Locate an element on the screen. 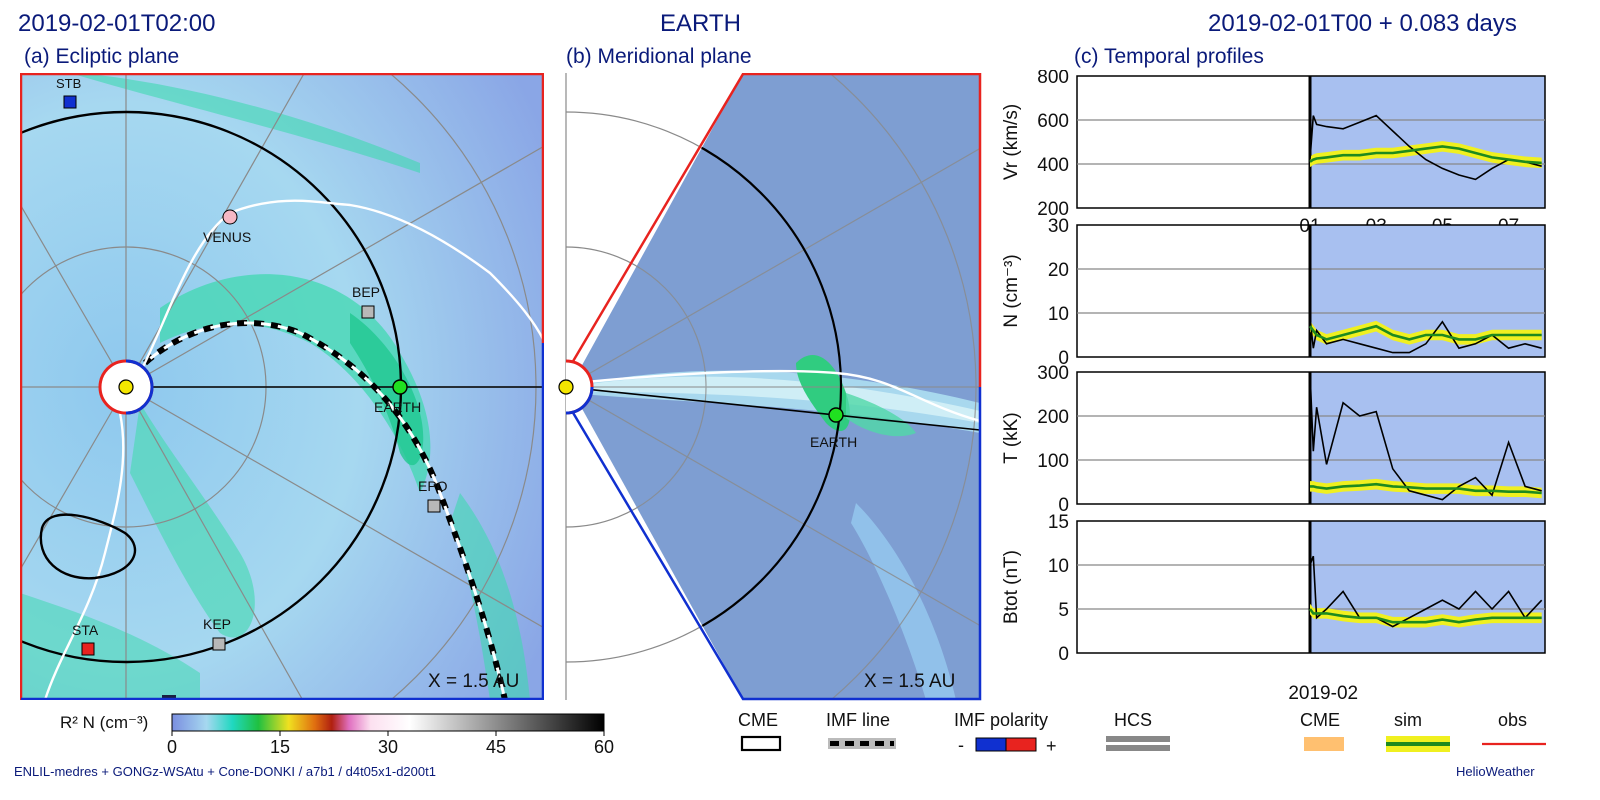  legend-imf-line-label: IMF line is located at coordinates (858, 720).